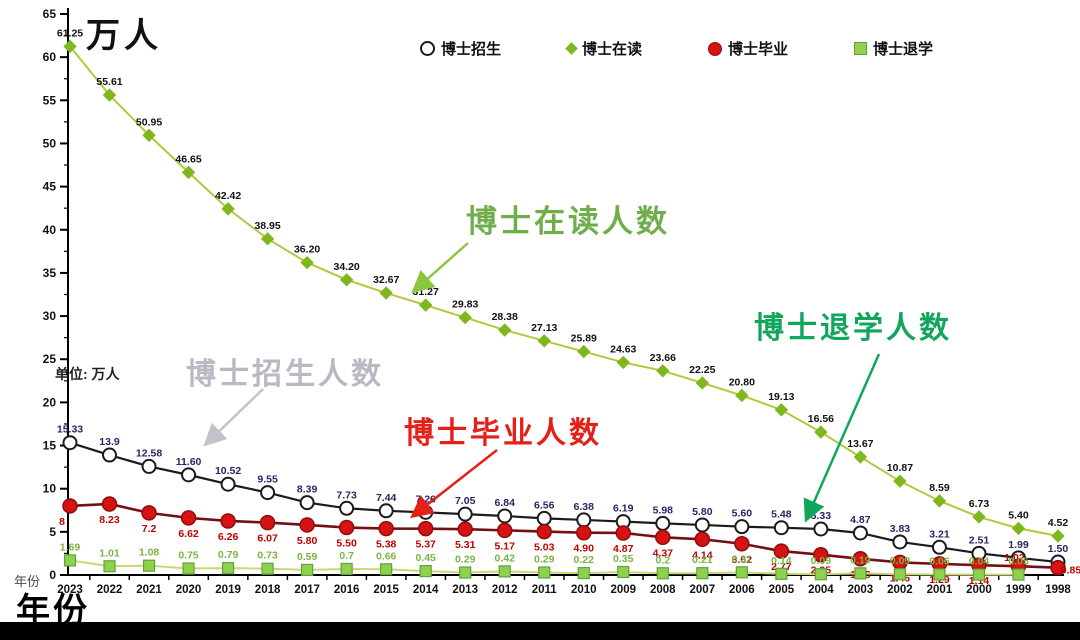 This screenshot has height=640, width=1080. What do you see at coordinates (427, 48) in the screenshot?
I see `open-circle-icon` at bounding box center [427, 48].